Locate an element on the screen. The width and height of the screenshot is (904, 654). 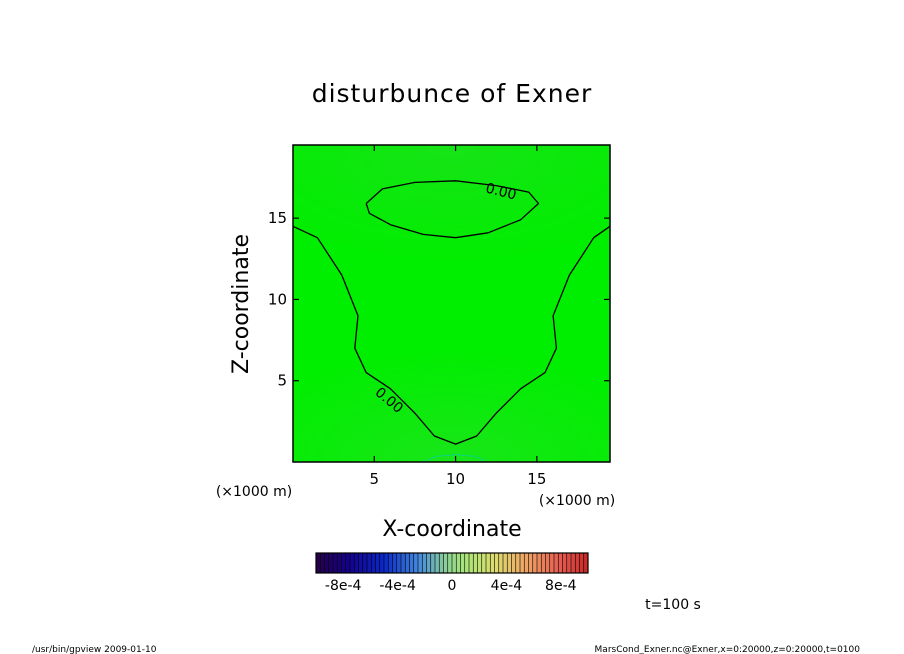
colorbar is located at coordinates (452, 563).